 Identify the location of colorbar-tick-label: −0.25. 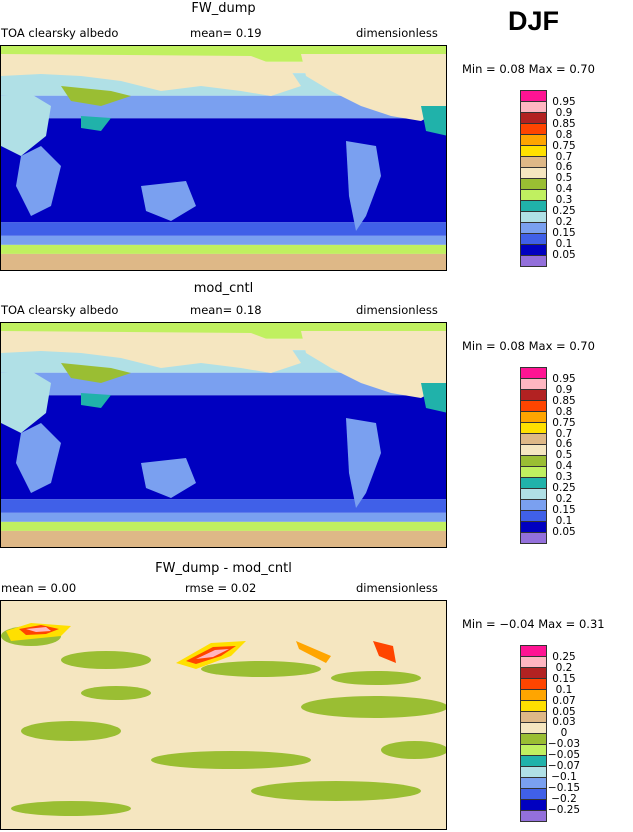
(564, 809).